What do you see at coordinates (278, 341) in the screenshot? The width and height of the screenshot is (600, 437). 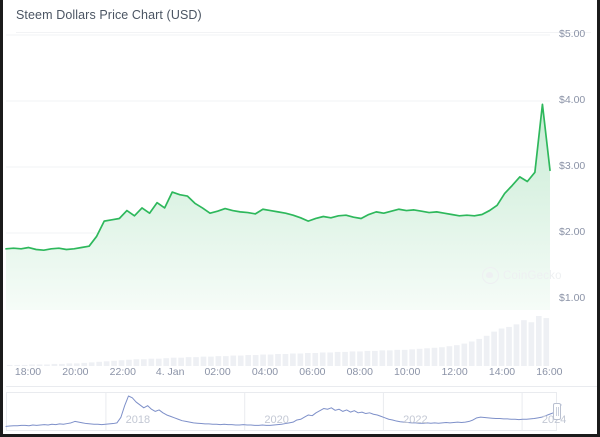 I see `volume-bars` at bounding box center [278, 341].